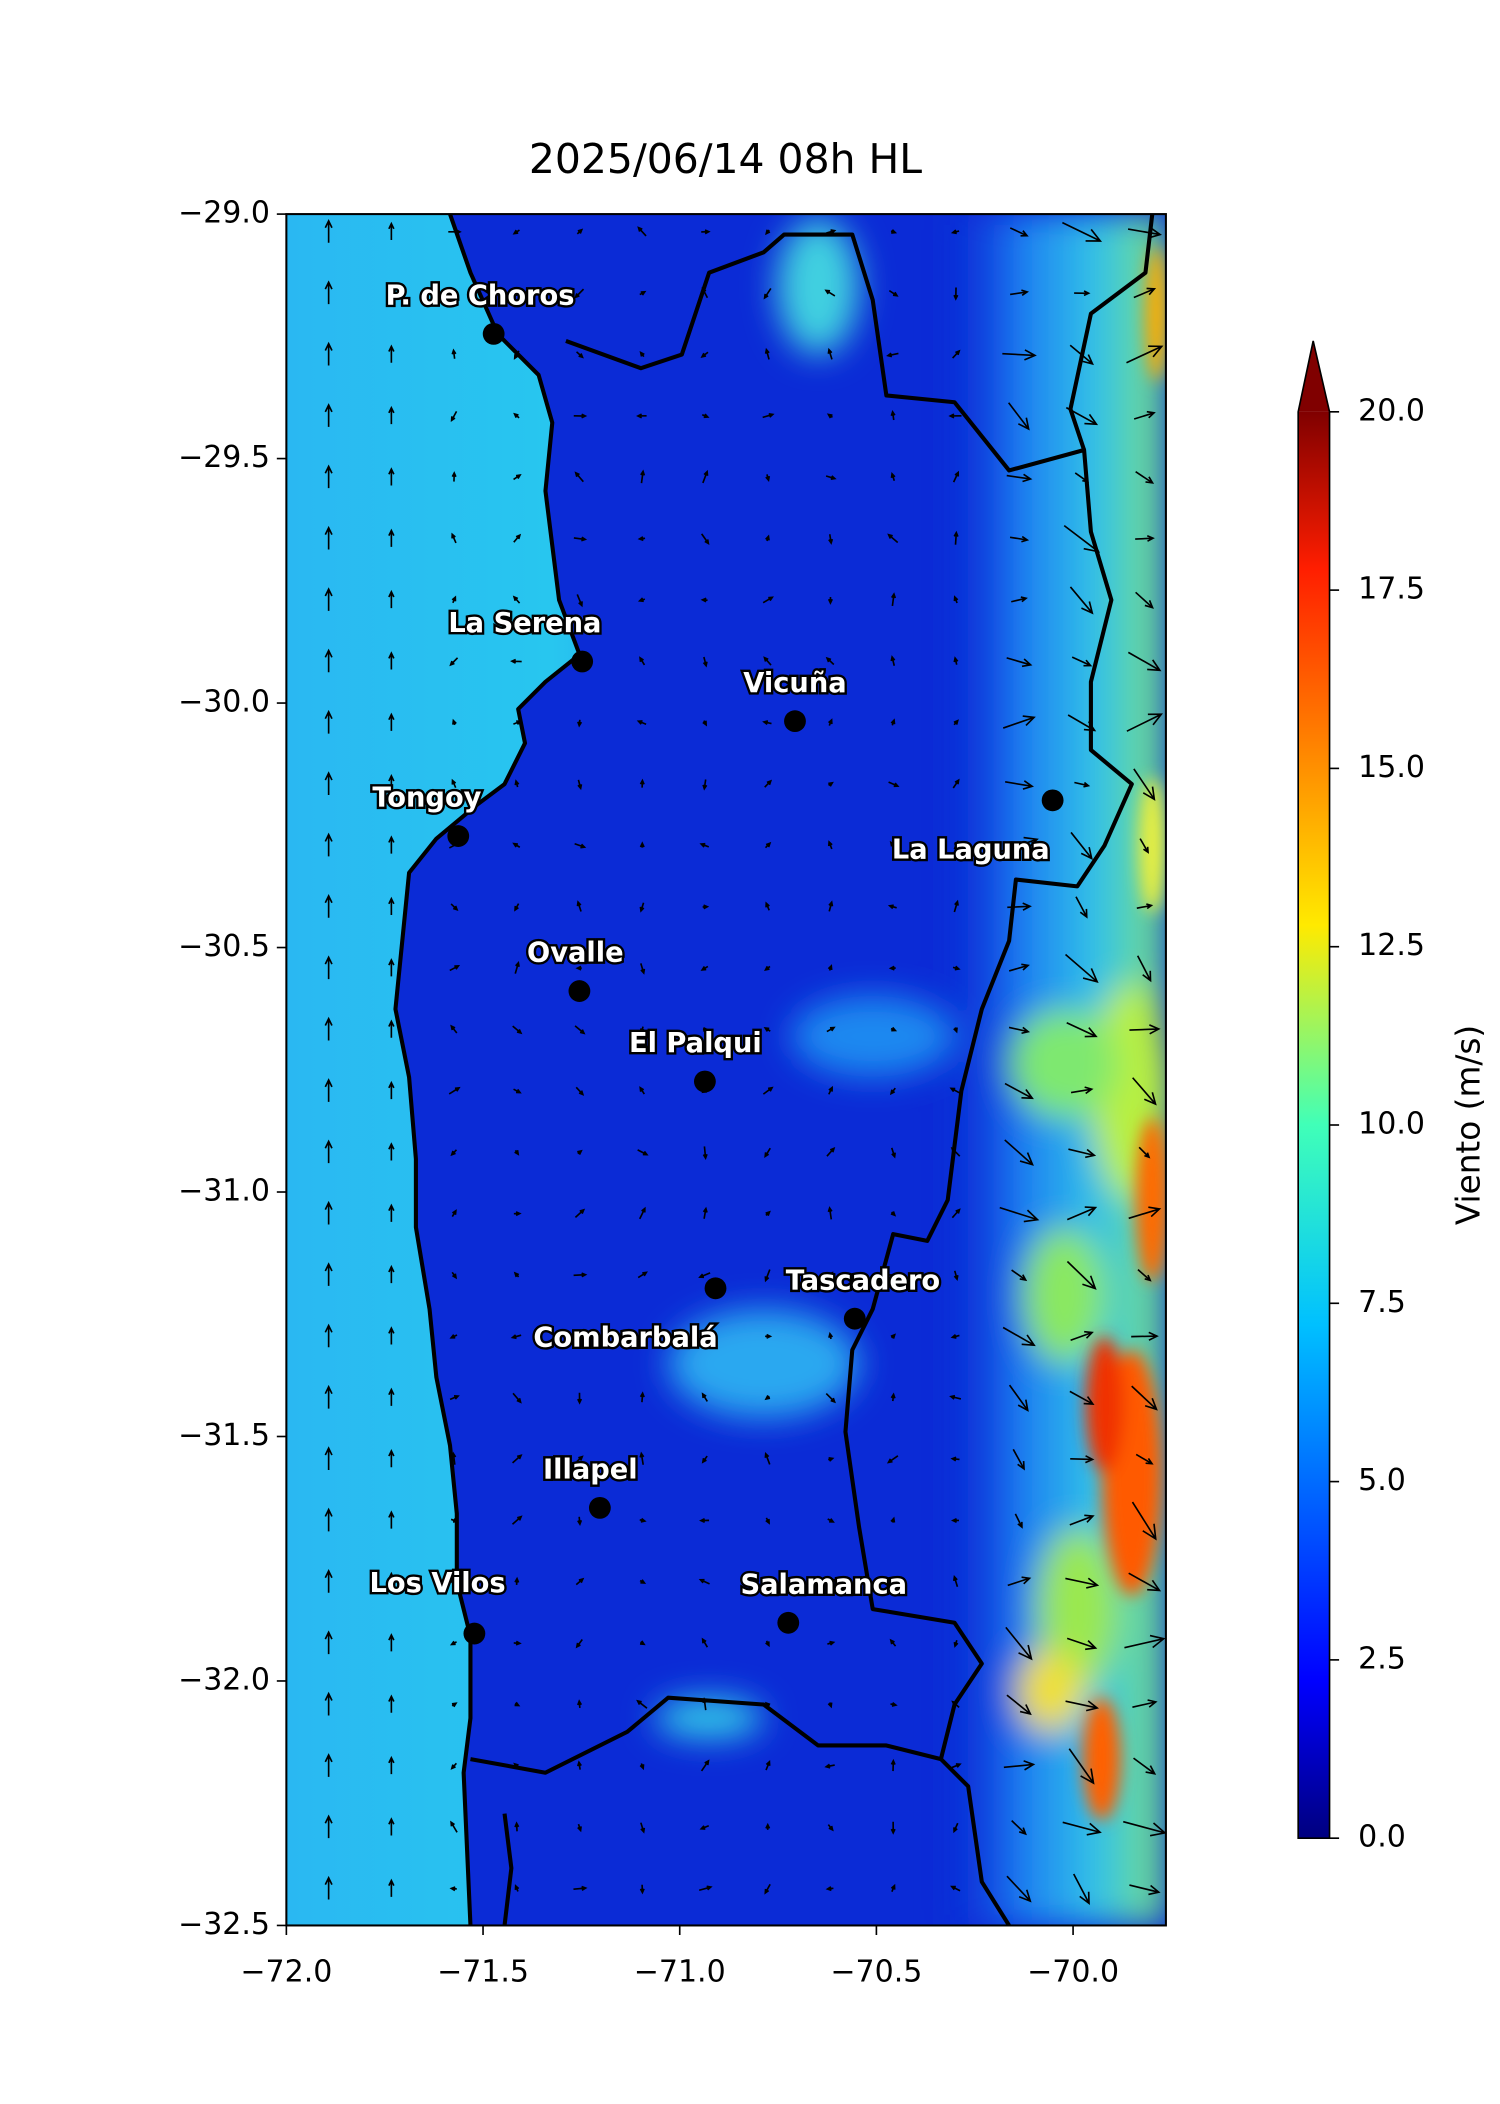  I want to click on colorbar-tick-label: 12.5, so click(1391, 945).